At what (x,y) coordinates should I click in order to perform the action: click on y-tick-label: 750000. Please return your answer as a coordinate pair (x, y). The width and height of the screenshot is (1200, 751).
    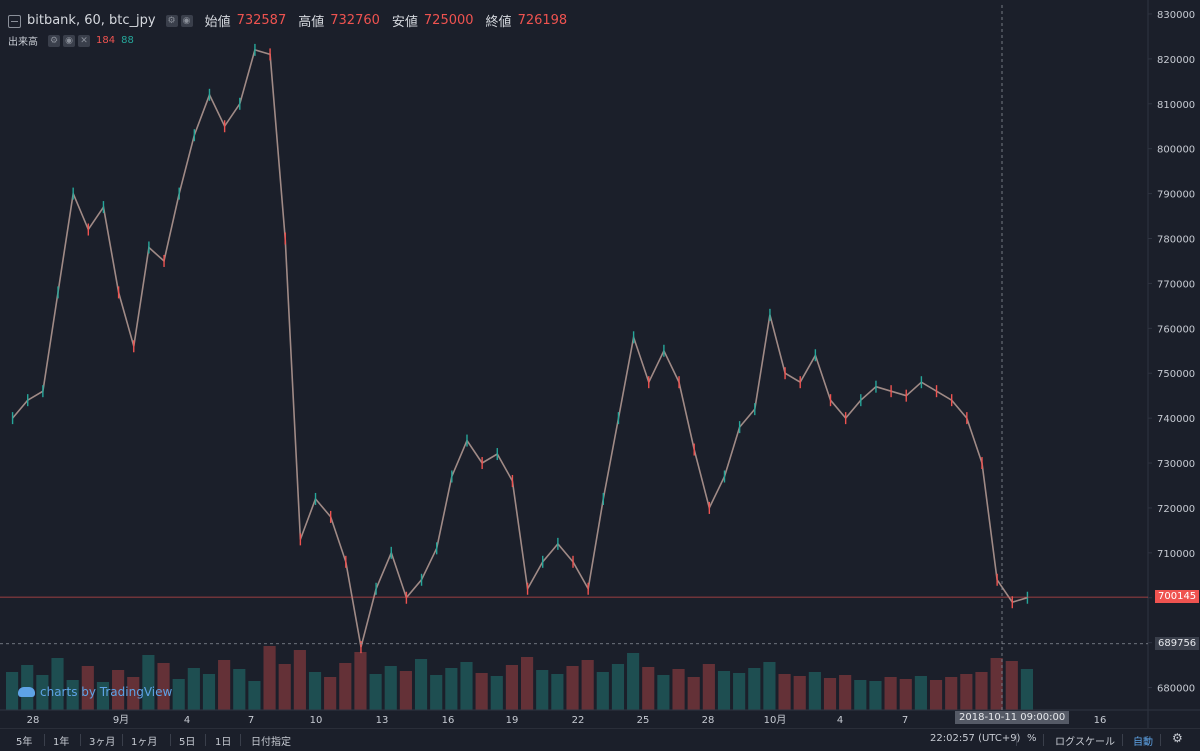
    Looking at the image, I should click on (1176, 374).